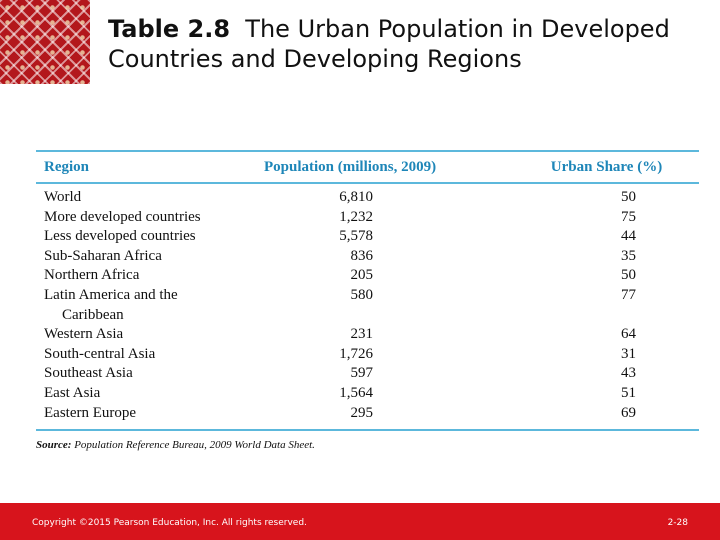  I want to click on cell-population: 580, so click(362, 294).